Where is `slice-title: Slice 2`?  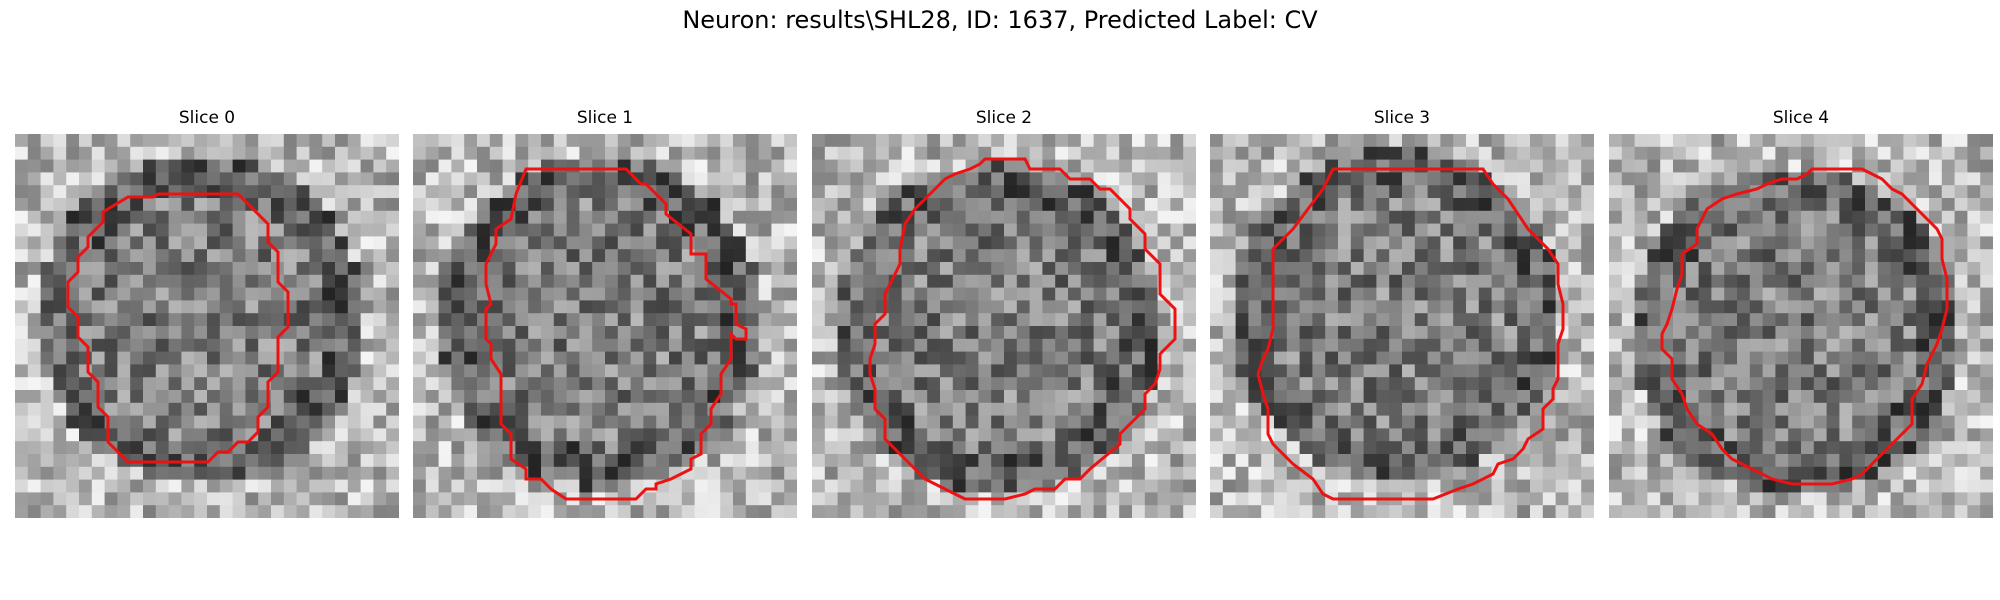
slice-title: Slice 2 is located at coordinates (1004, 118).